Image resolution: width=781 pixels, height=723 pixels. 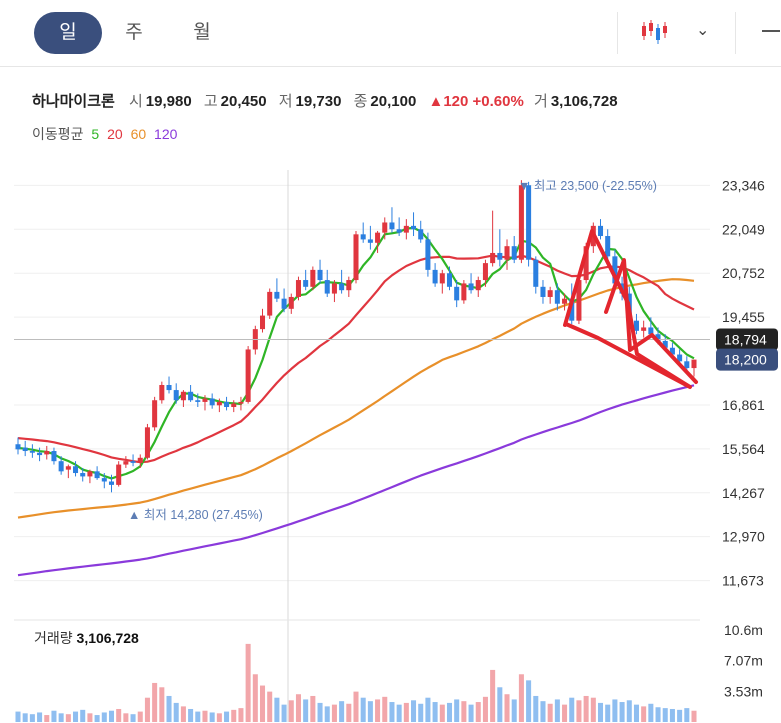 What do you see at coordinates (138, 134) in the screenshot?
I see `ma-legend-60: 60` at bounding box center [138, 134].